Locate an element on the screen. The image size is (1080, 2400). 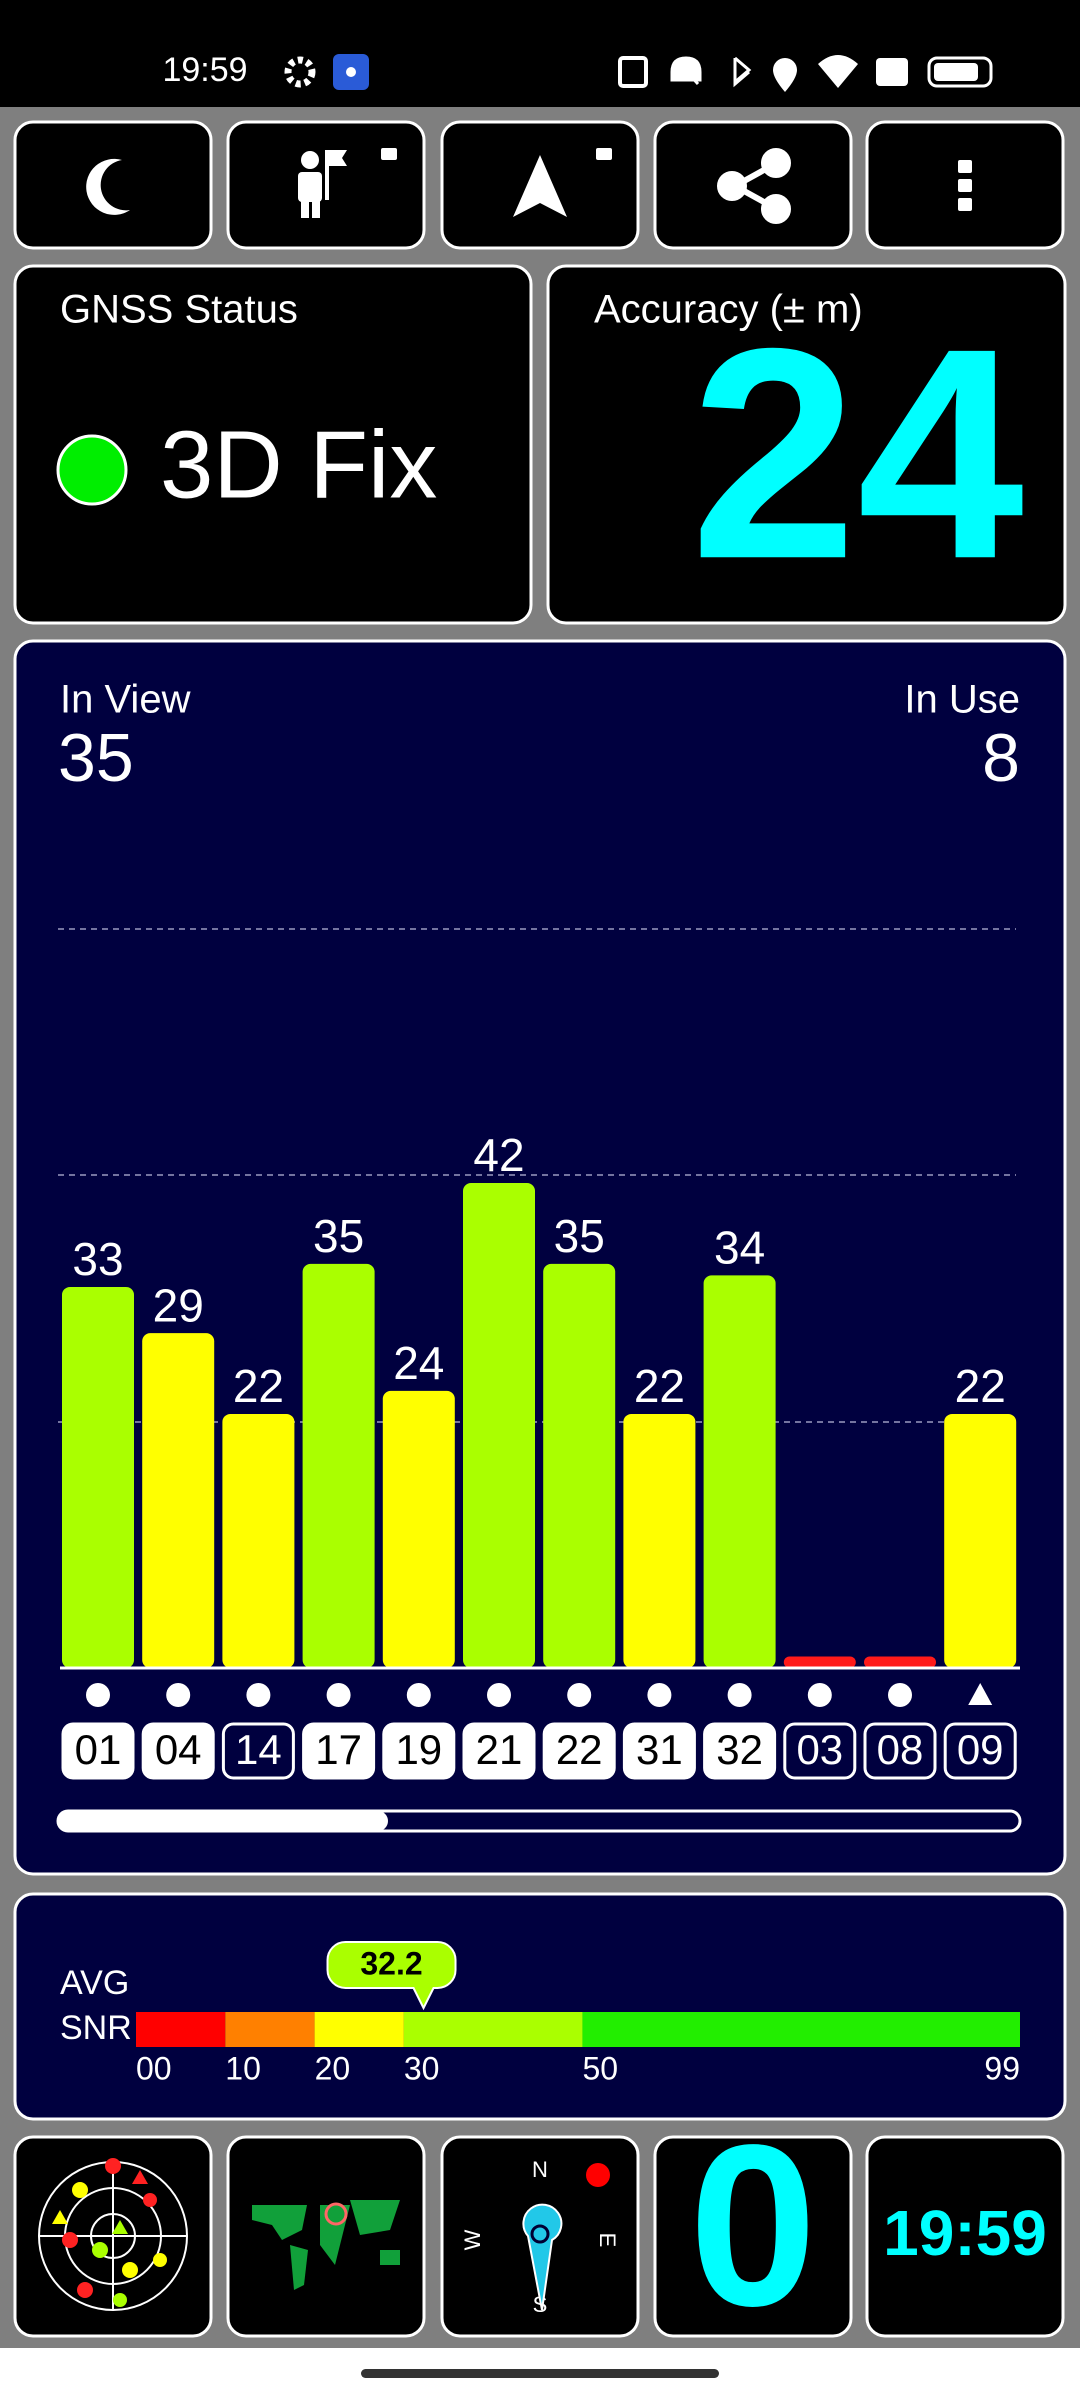
compass-west: W is located at coordinates (472, 2239).